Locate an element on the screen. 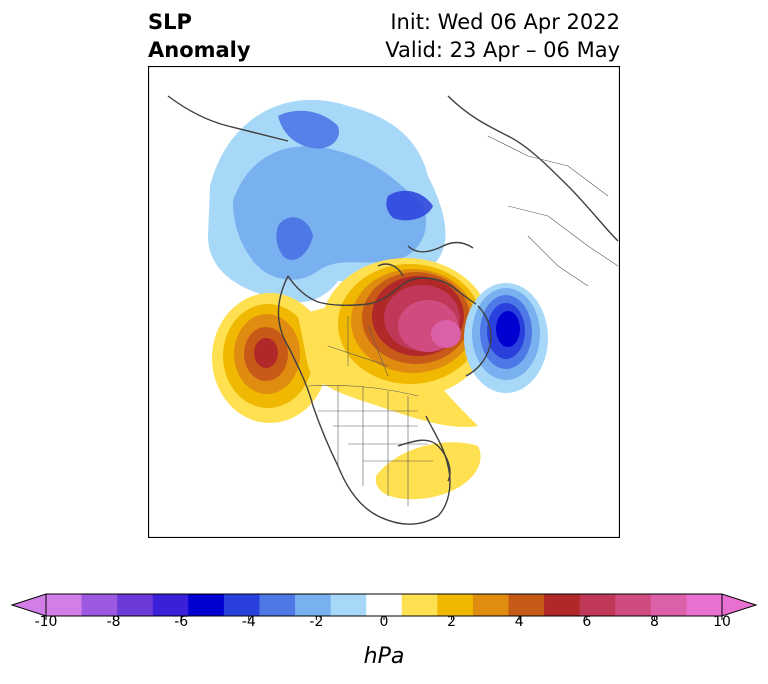  colorbar-tick-label: 10 is located at coordinates (722, 621).